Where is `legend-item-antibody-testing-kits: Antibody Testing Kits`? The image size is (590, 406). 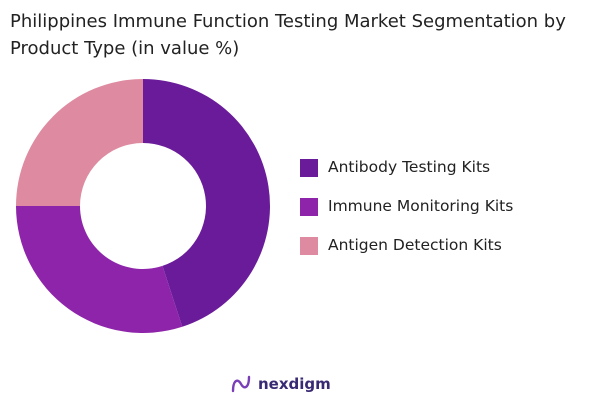 legend-item-antibody-testing-kits: Antibody Testing Kits is located at coordinates (406, 167).